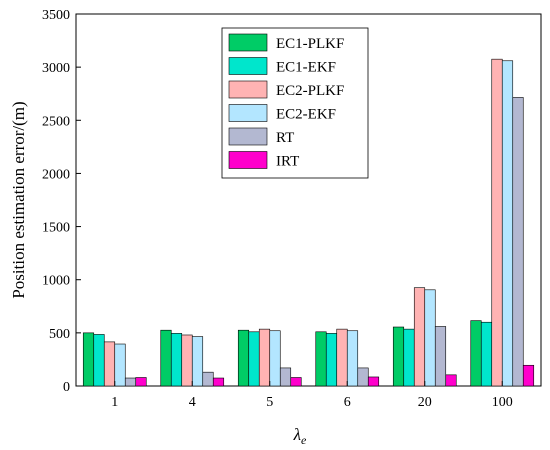 This screenshot has width=550, height=450. What do you see at coordinates (56, 228) in the screenshot?
I see `y-tick-label: 1500` at bounding box center [56, 228].